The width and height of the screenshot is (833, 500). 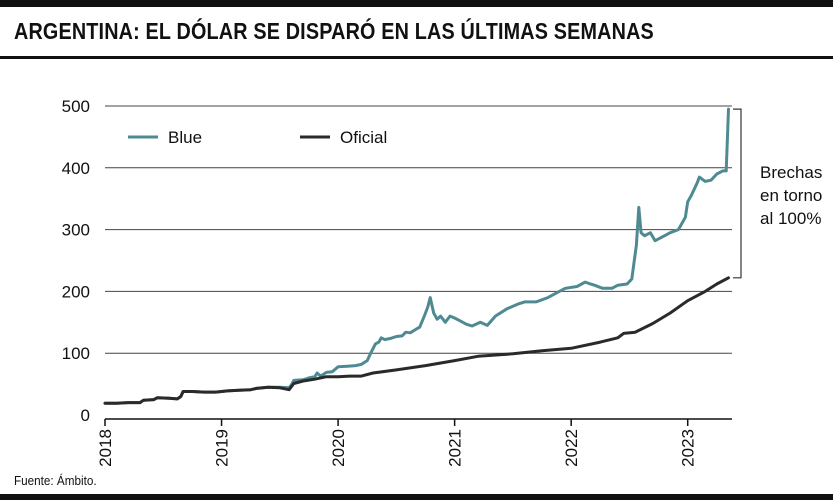 What do you see at coordinates (185, 137) in the screenshot?
I see `legend-label-blue: Blue` at bounding box center [185, 137].